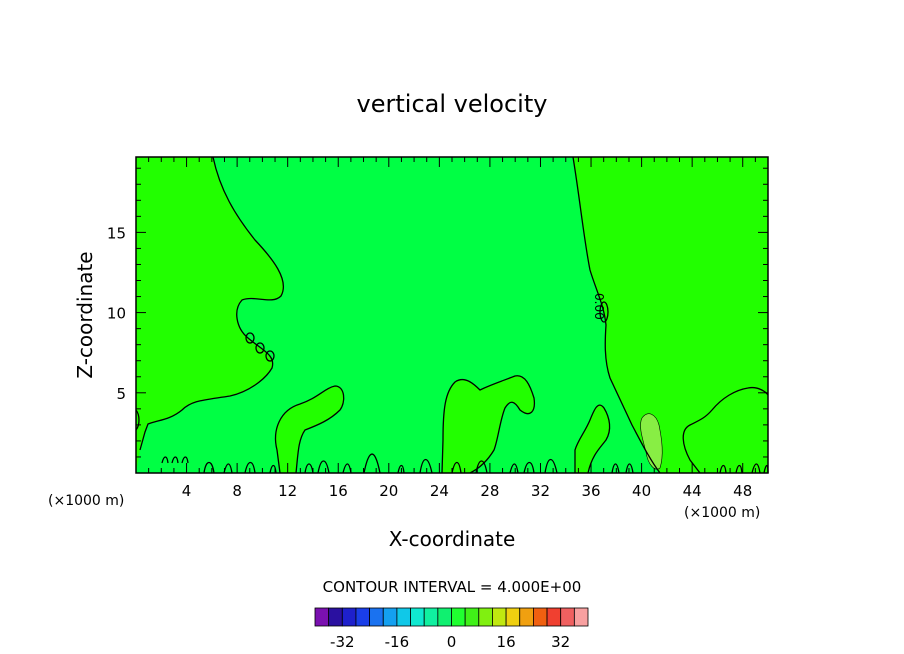  I want to click on x-tick-label: 16, so click(338, 491).